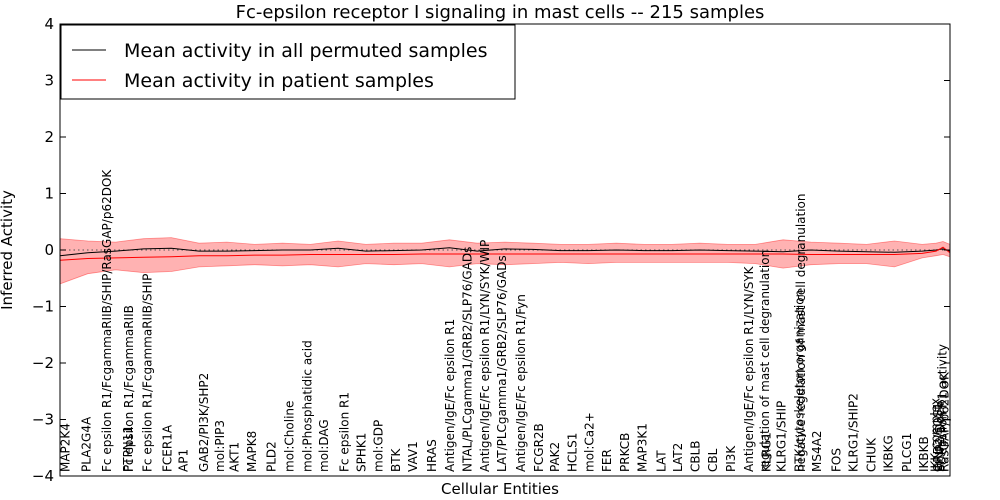  Describe the element at coordinates (485, 356) in the screenshot. I see `x-tick-label: Antigen/IgE/Fc epsilon R1/LYN/SYK/WIP` at that location.